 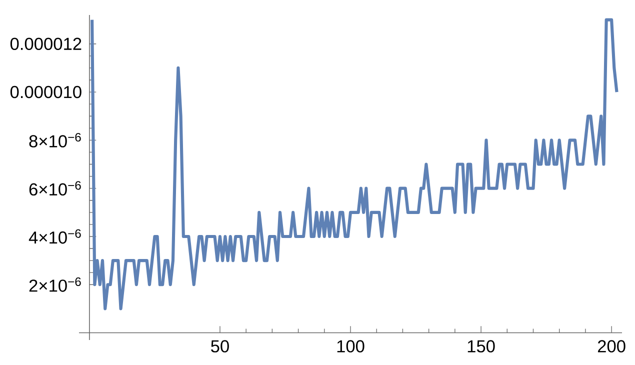 I want to click on x-tick-label: 50, so click(x=220, y=346).